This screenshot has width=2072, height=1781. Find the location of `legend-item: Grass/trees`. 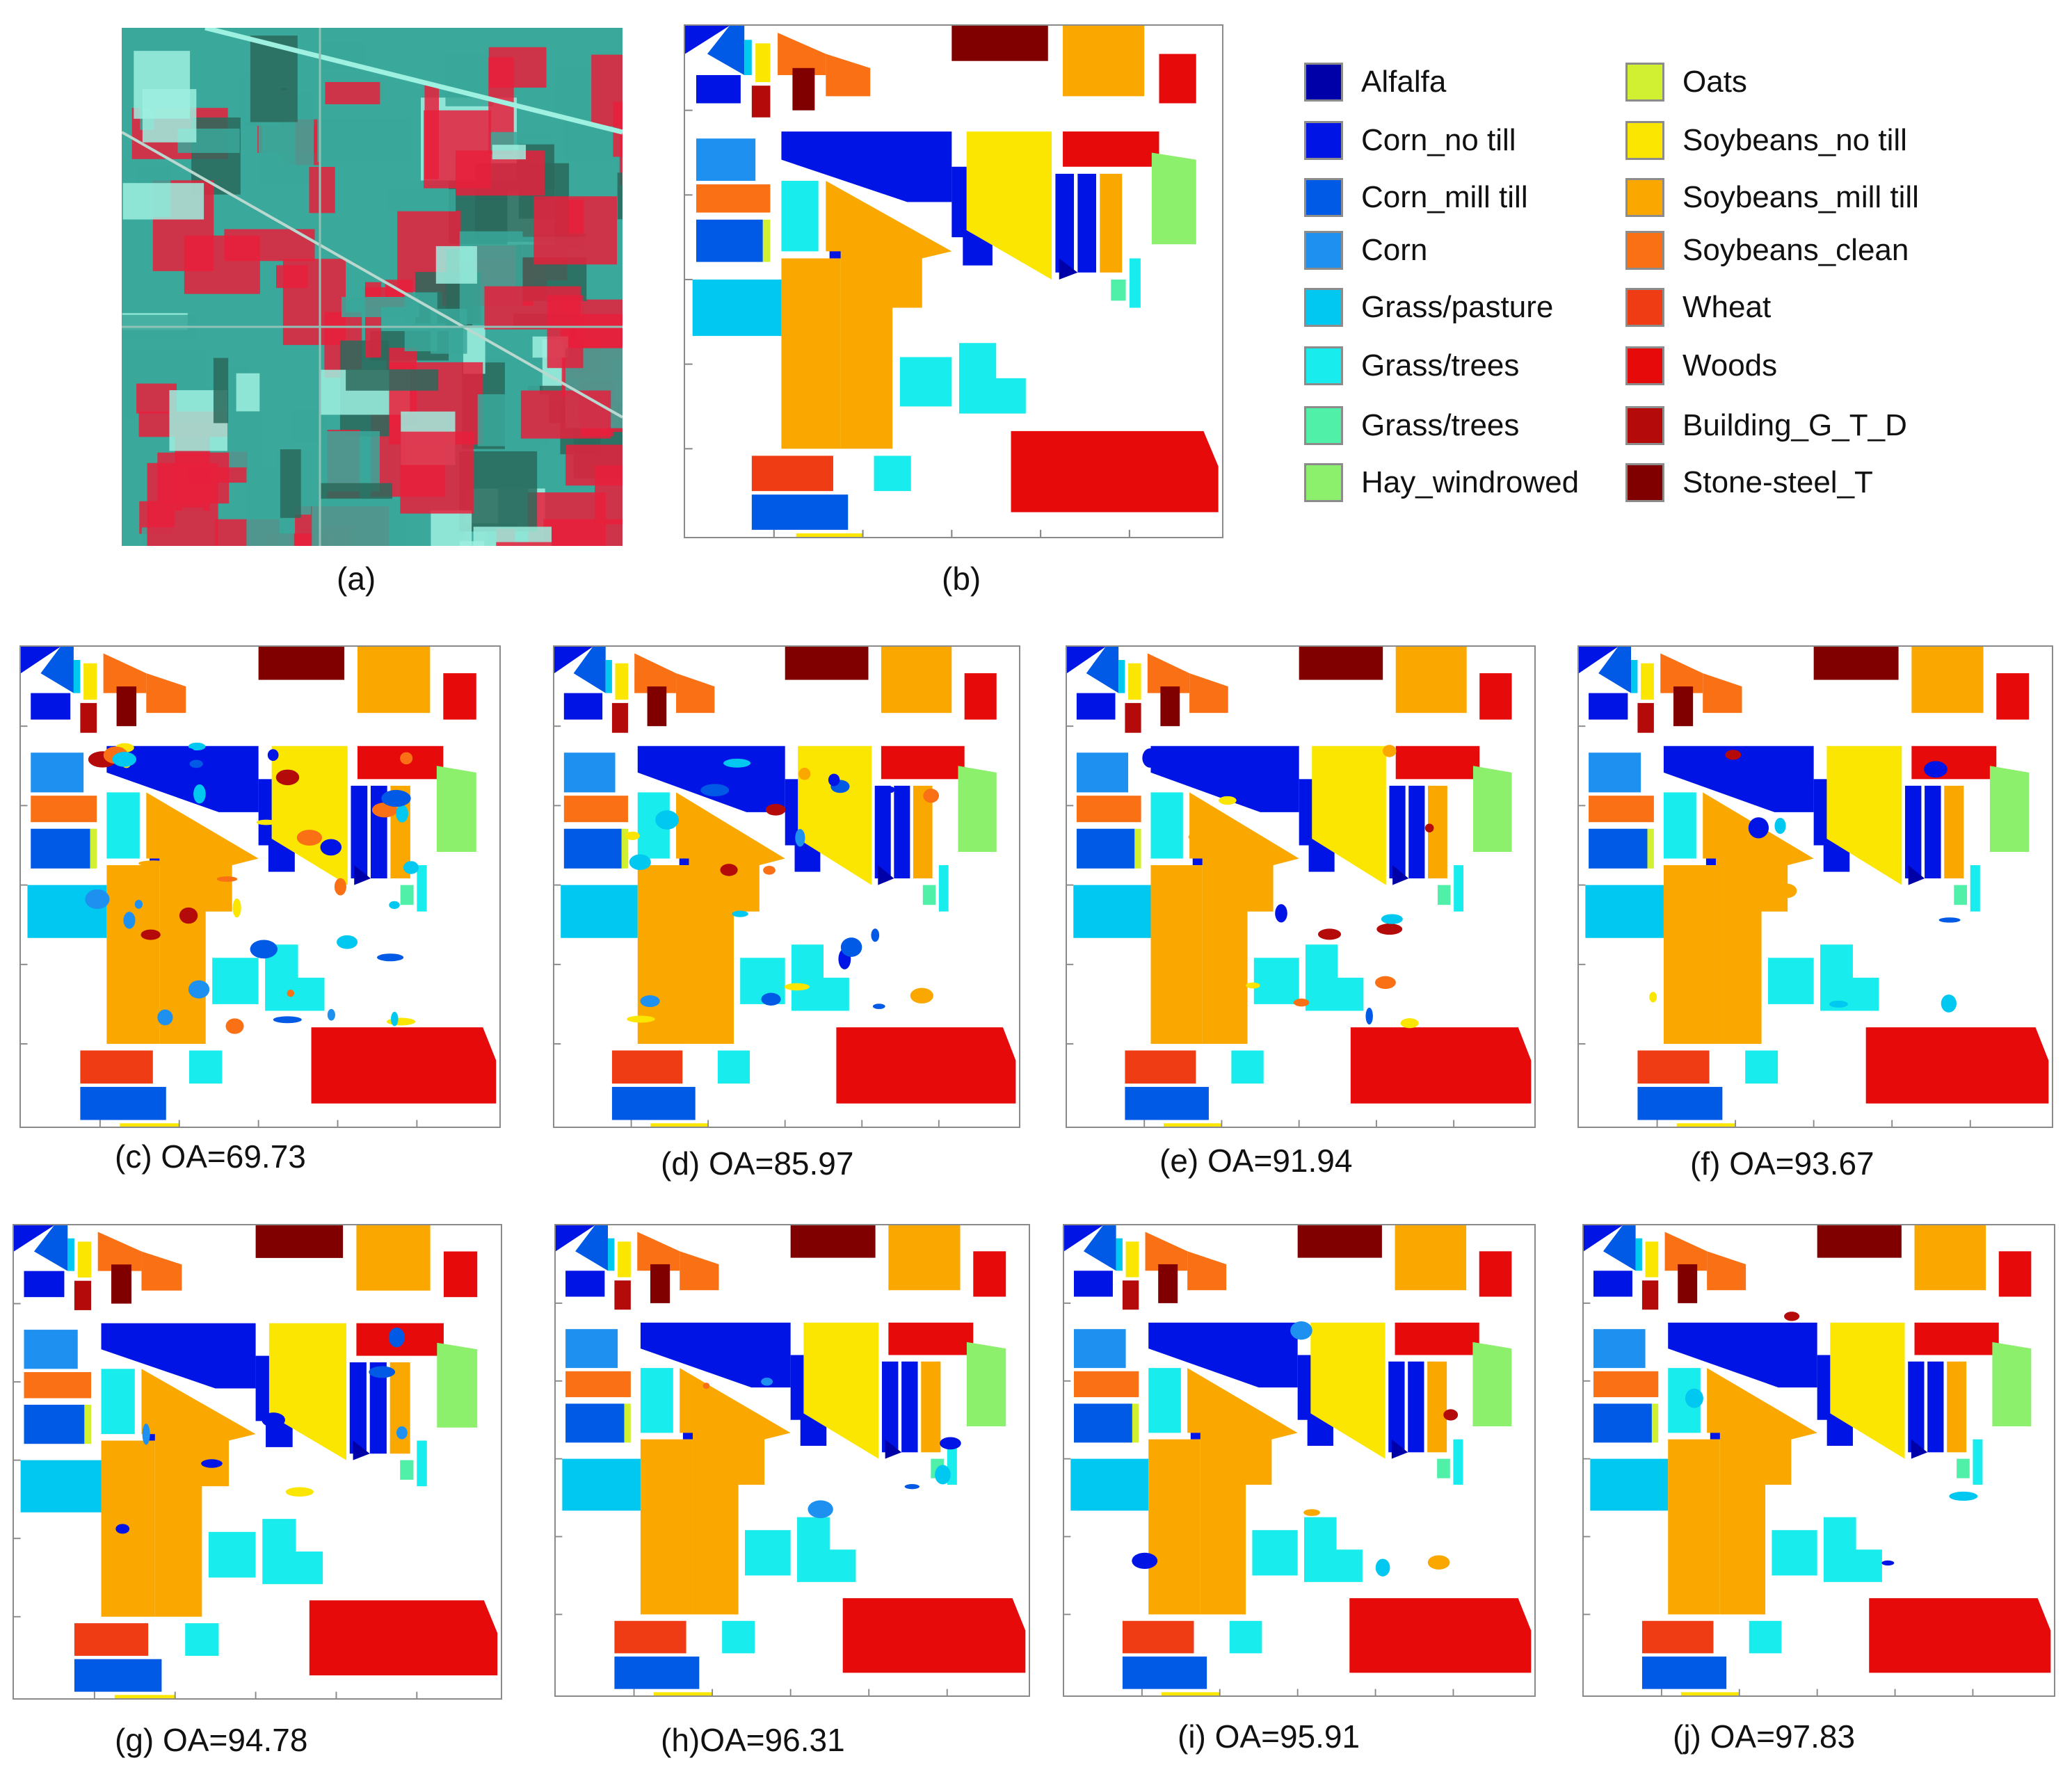

legend-item: Grass/trees is located at coordinates (1411, 366).